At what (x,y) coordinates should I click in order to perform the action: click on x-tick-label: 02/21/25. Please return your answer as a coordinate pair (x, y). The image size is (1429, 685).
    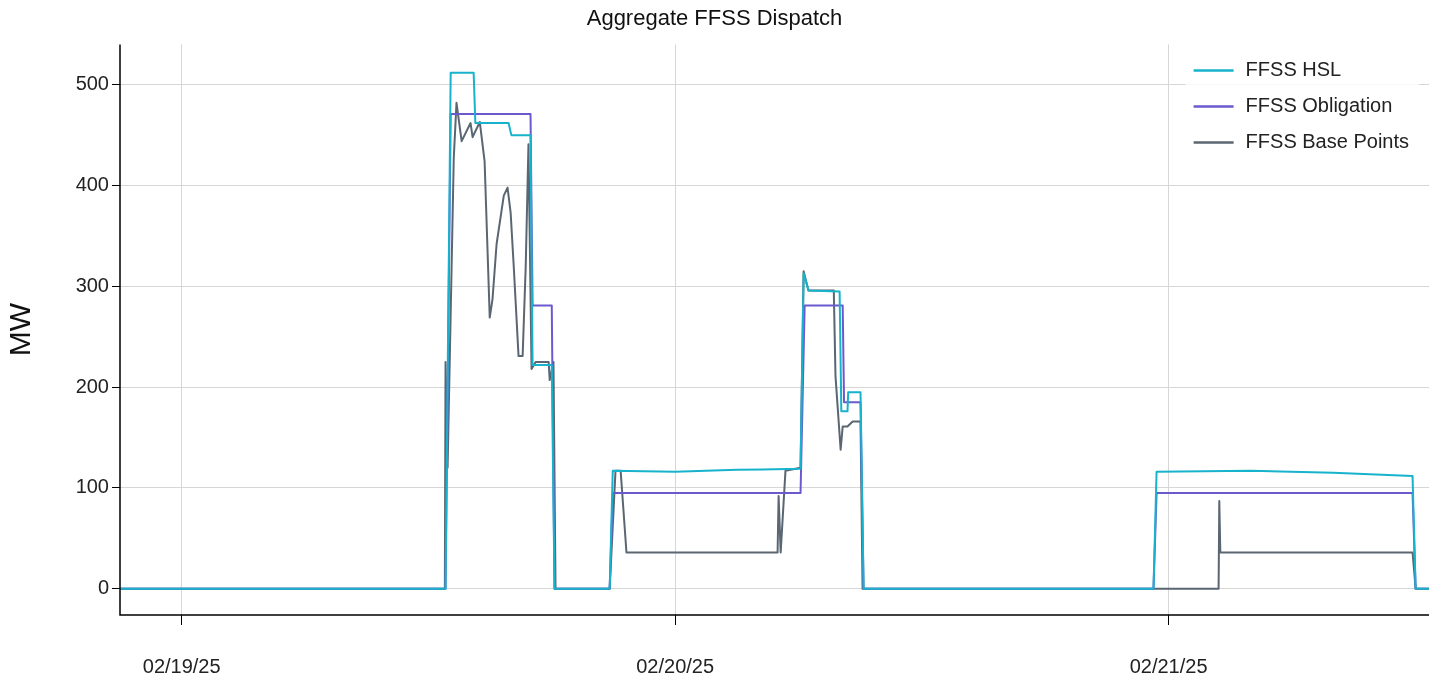
    Looking at the image, I should click on (1168, 665).